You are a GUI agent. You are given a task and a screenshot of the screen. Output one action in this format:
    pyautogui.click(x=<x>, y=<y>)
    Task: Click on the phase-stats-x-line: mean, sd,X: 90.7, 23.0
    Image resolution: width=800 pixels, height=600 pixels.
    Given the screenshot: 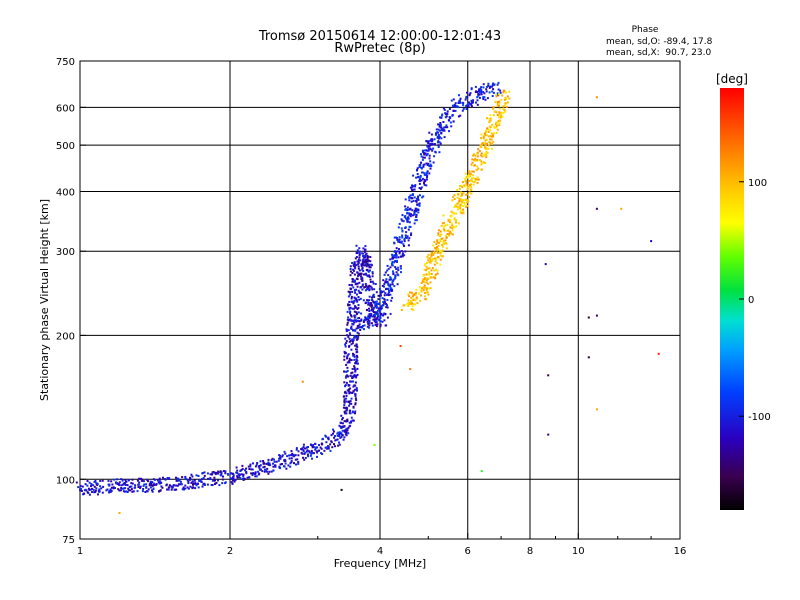 What is the action you would take?
    pyautogui.click(x=659, y=53)
    